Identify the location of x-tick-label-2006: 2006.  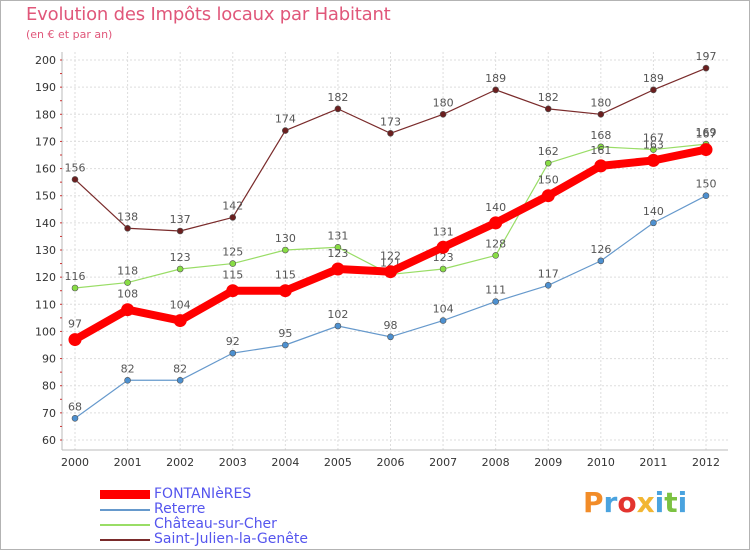
(391, 462).